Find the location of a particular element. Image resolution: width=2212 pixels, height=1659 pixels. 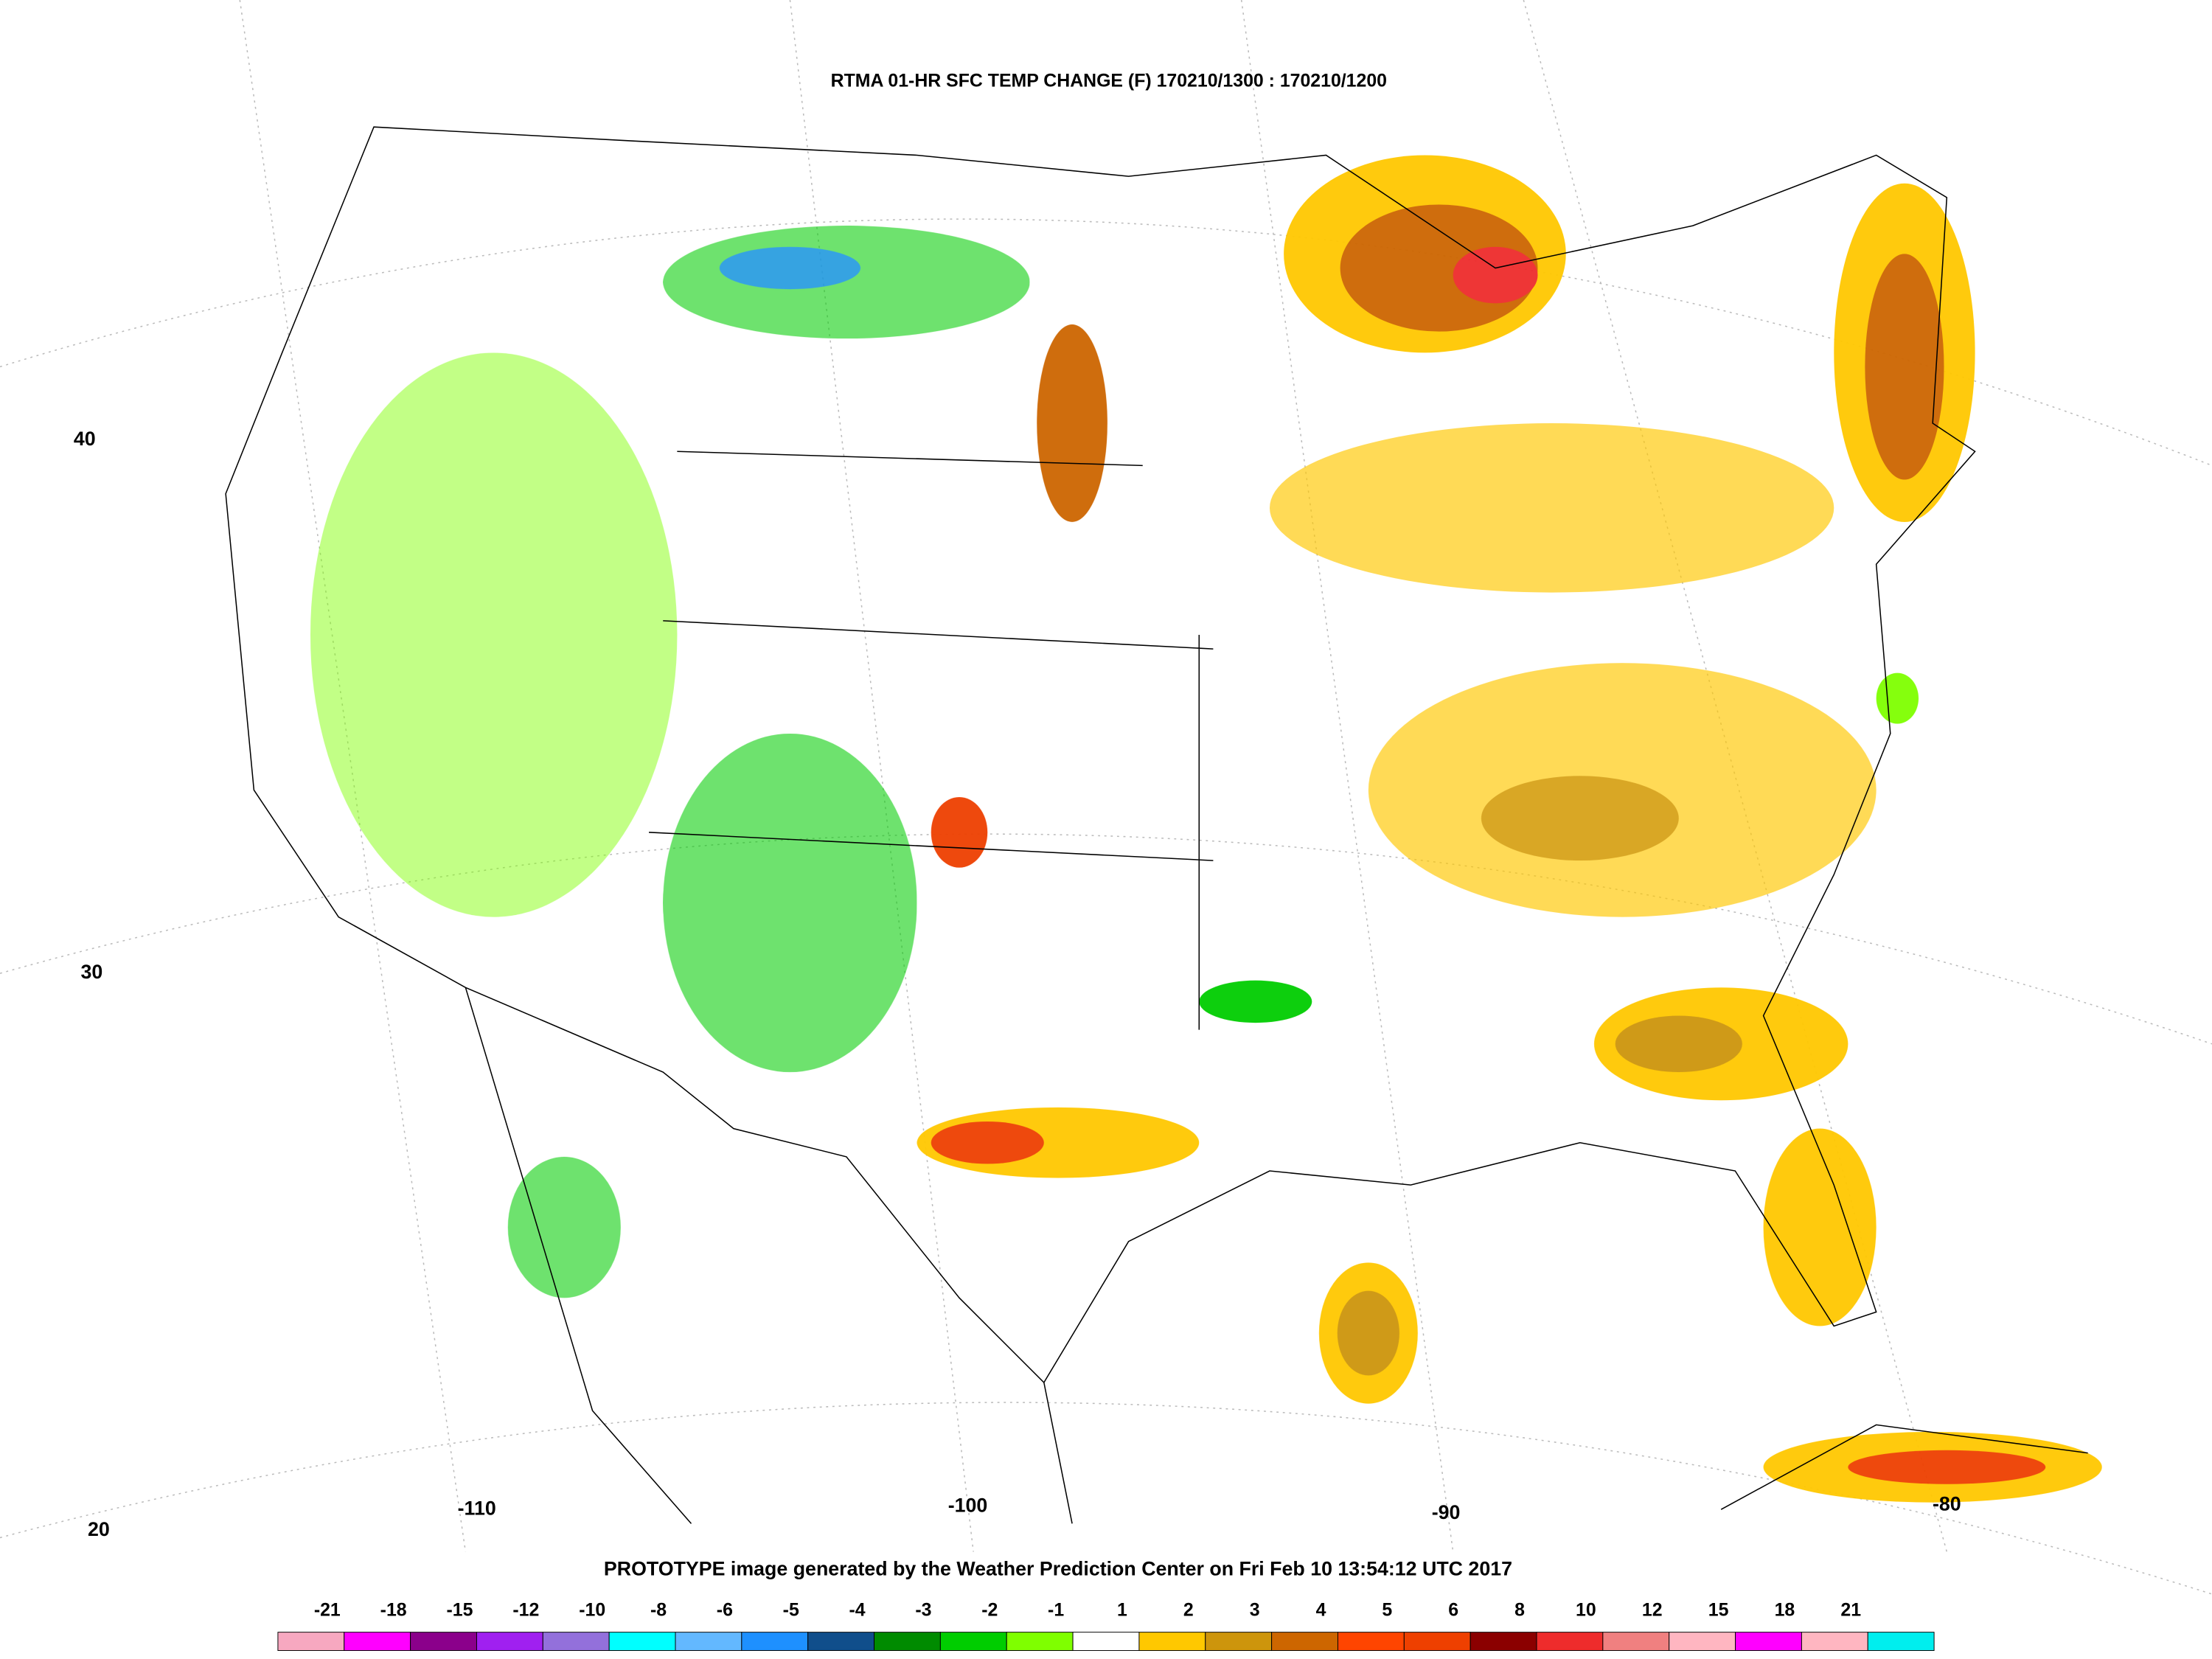

lon-label: -90 is located at coordinates (1446, 1512).